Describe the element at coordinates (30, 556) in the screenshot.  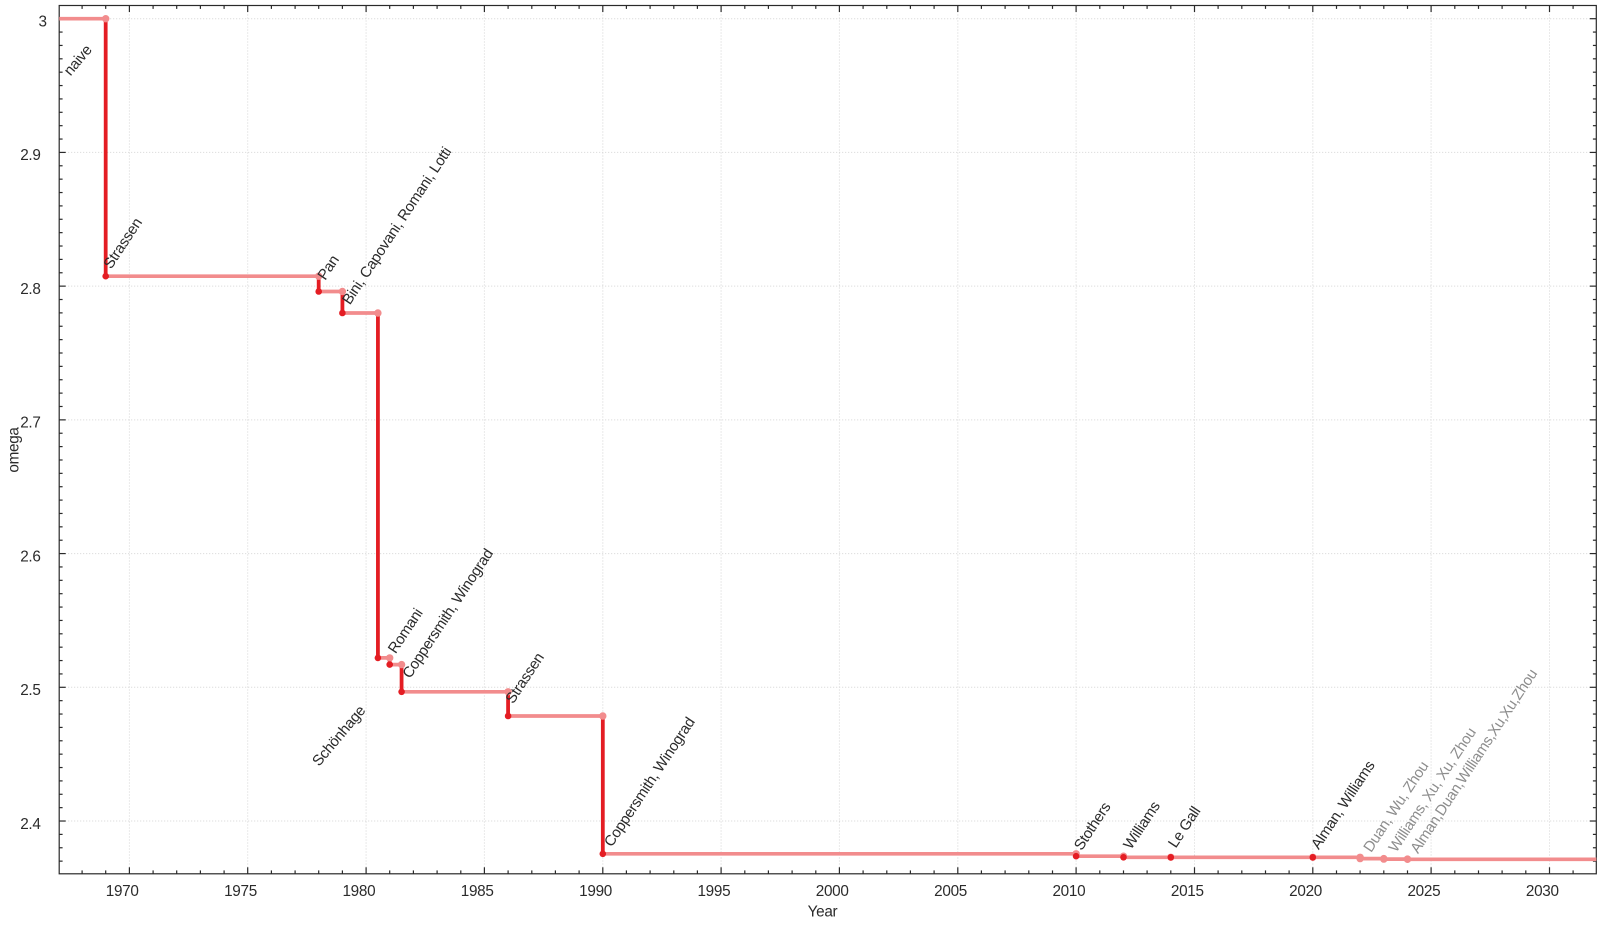
I see `svg-text: 2.6` at that location.